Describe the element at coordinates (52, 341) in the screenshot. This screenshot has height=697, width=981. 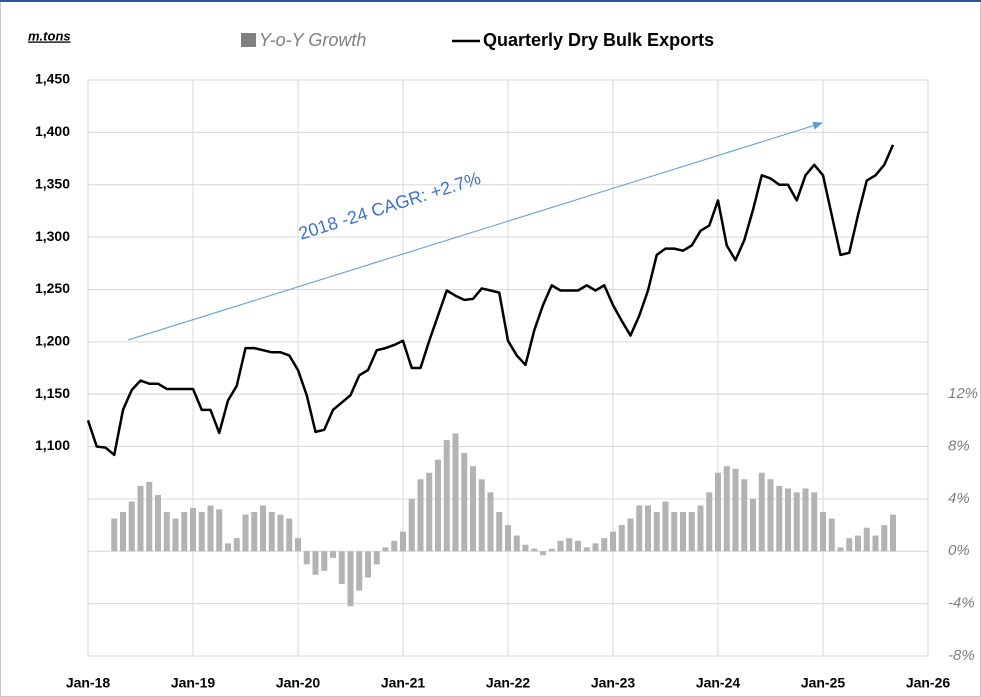
I see `y-tick-label: 1,200` at that location.